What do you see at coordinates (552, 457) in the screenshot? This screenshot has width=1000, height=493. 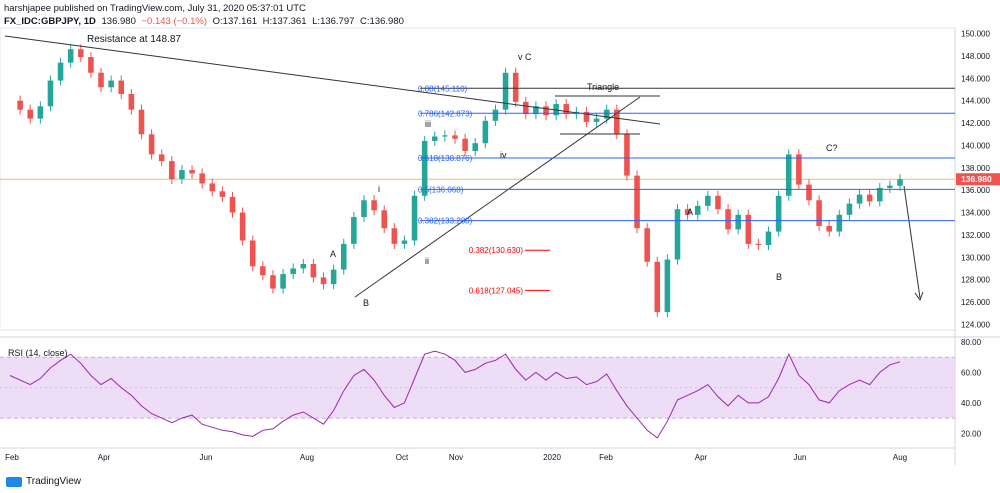 I see `time-tick-label: 2020` at bounding box center [552, 457].